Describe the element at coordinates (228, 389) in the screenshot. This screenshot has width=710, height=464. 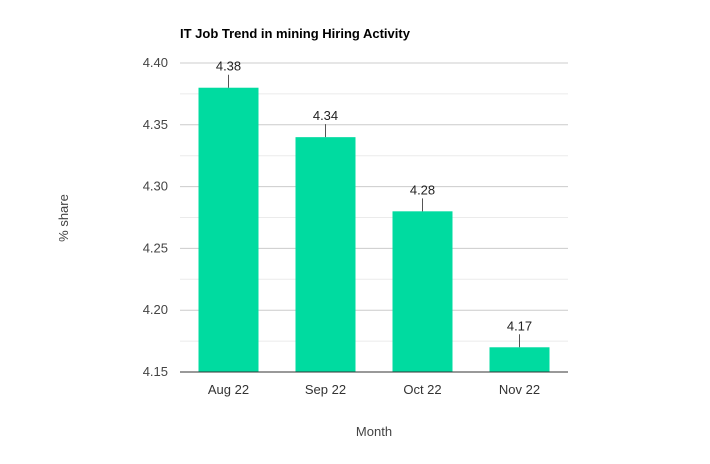
I see `x-tick-label: Aug 22` at that location.